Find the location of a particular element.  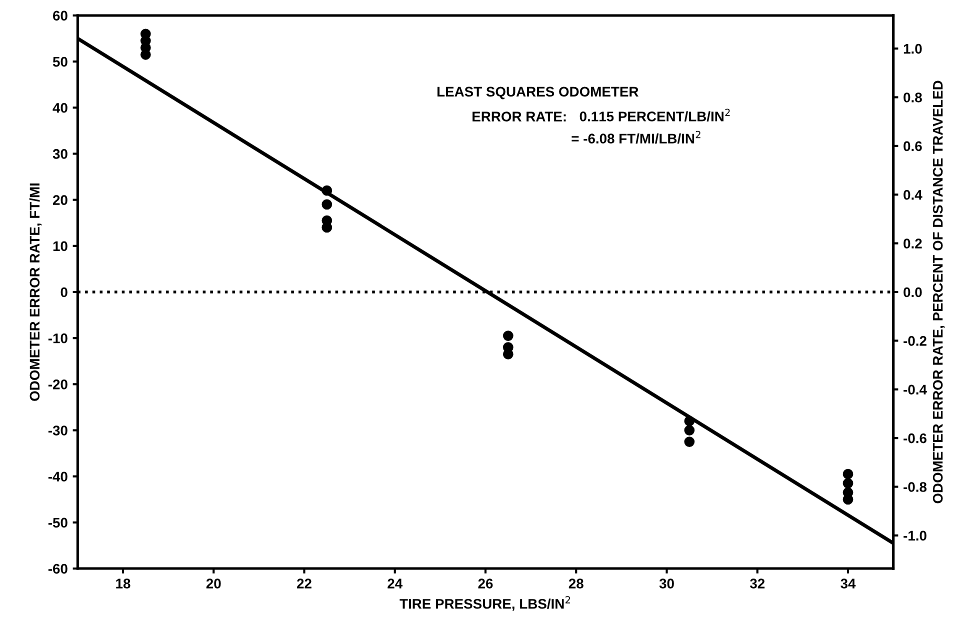

y-tick-label: 40 is located at coordinates (60, 107).